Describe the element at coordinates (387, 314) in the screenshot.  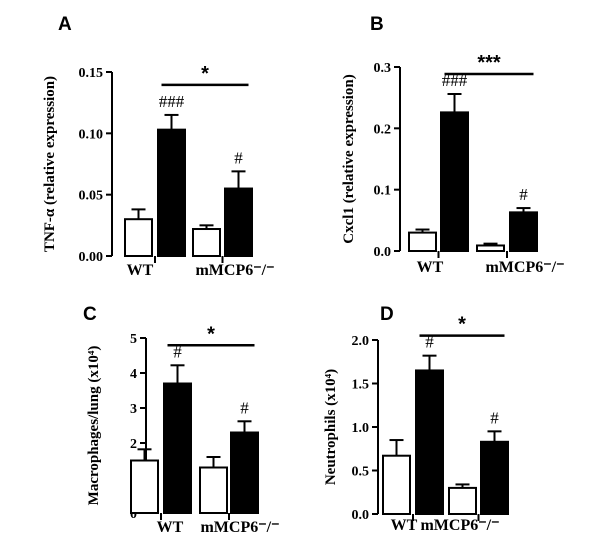
I see `panel-letter: D` at that location.